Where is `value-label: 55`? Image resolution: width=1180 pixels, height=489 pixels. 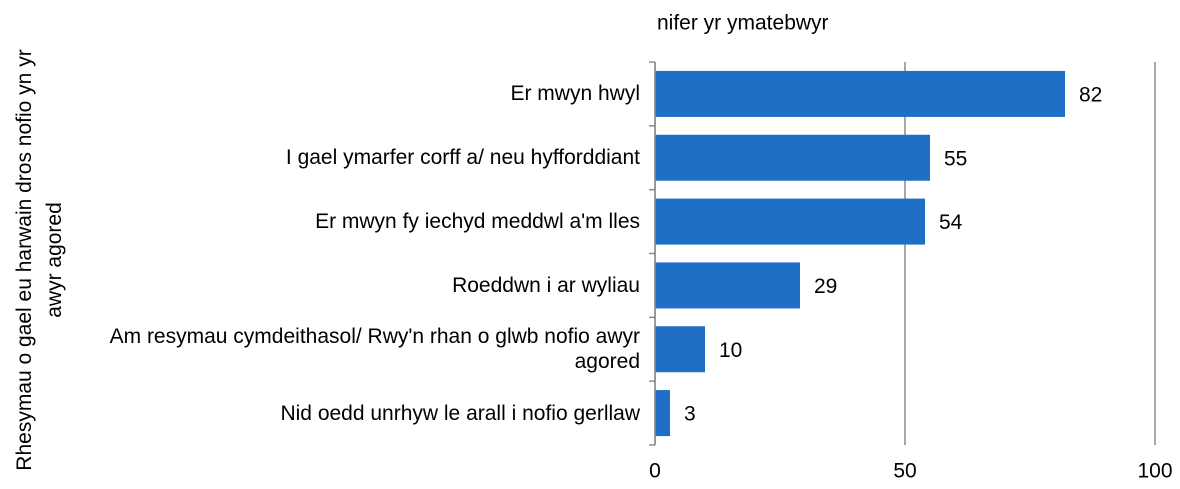 value-label: 55 is located at coordinates (955, 158).